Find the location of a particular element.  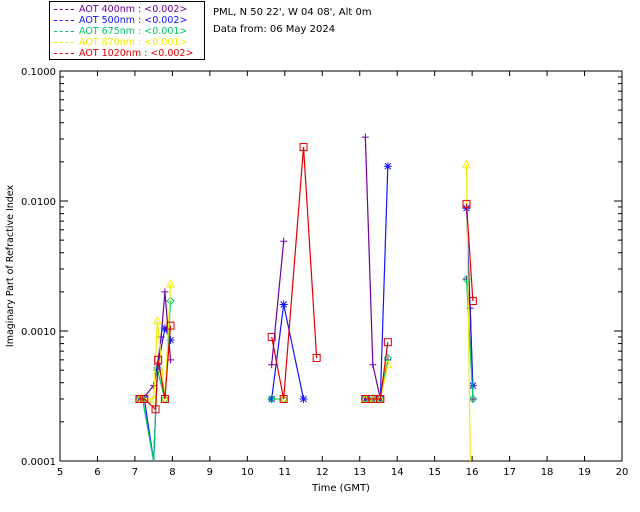

x-tick-label: 17 is located at coordinates (509, 472).